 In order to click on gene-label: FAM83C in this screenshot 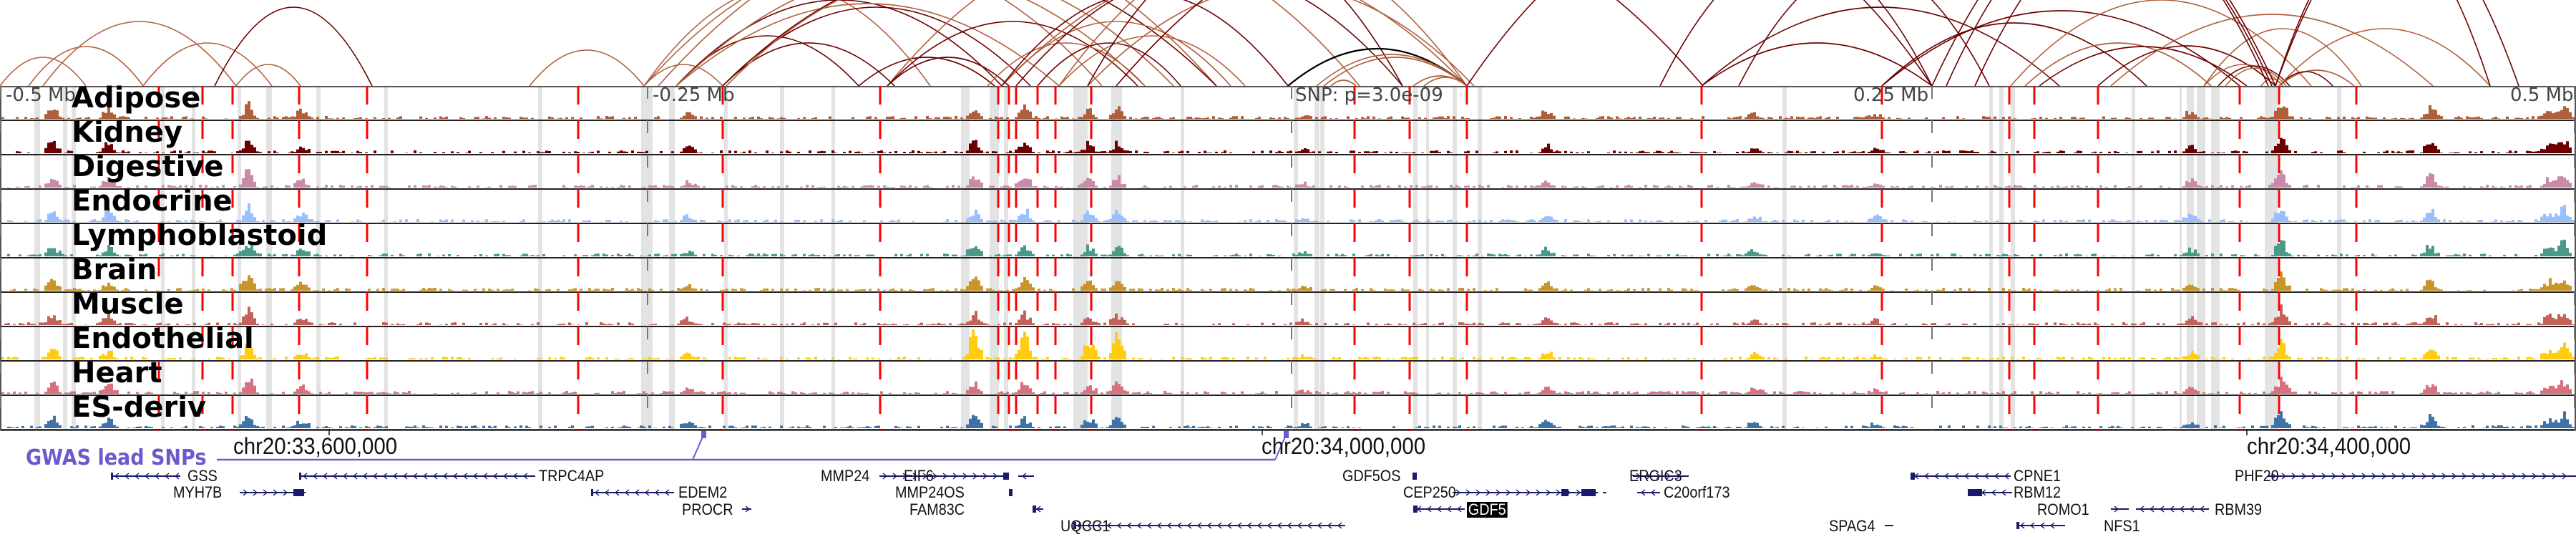, I will do `click(937, 509)`.